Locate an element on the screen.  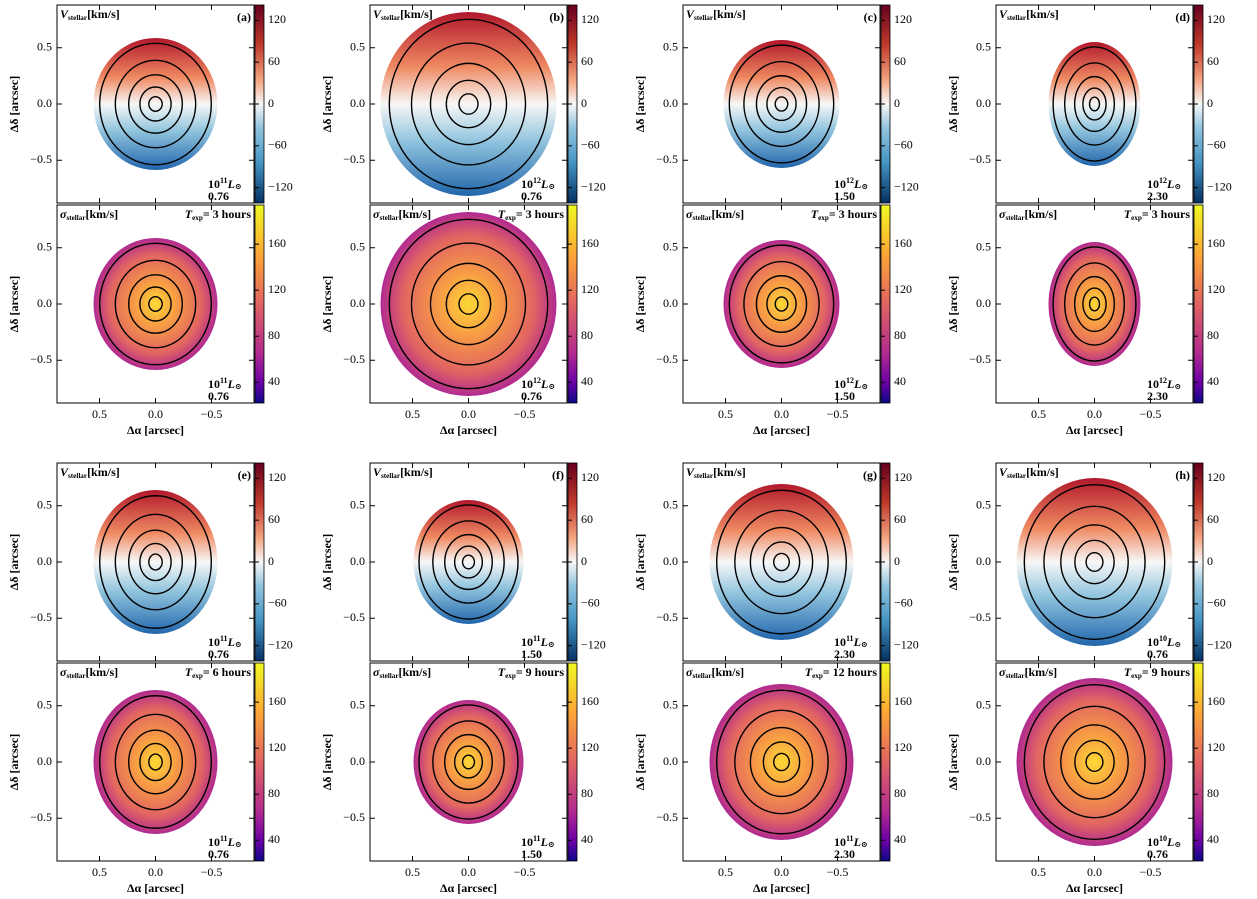
redshift: 2.30 is located at coordinates (1157, 396).